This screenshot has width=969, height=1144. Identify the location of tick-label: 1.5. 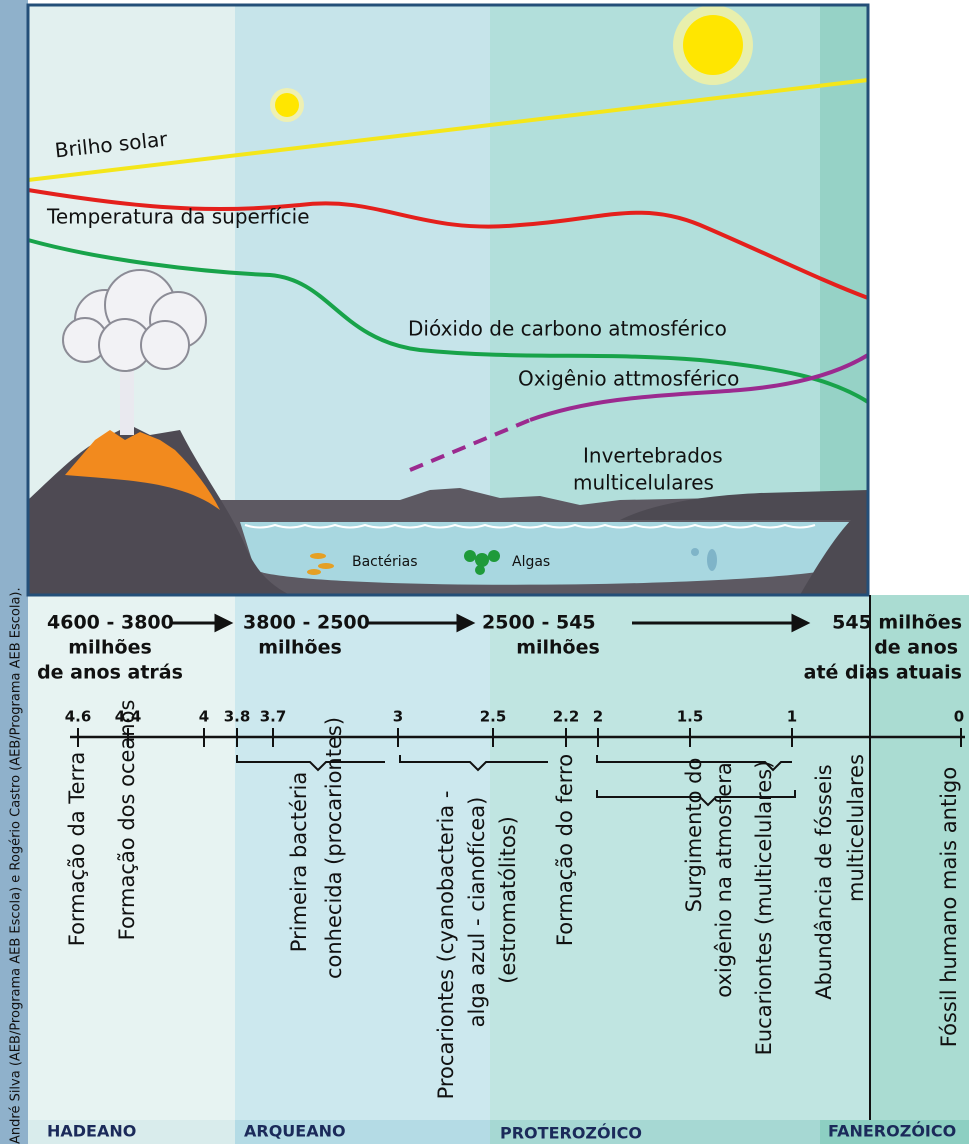
(690, 717).